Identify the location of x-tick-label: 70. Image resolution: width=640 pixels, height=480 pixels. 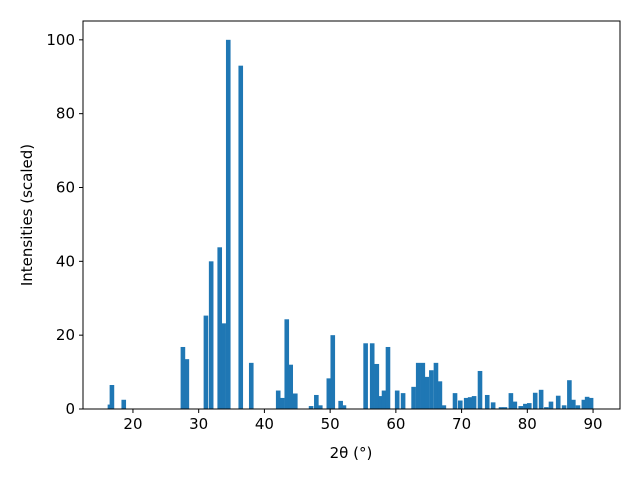
(461, 424).